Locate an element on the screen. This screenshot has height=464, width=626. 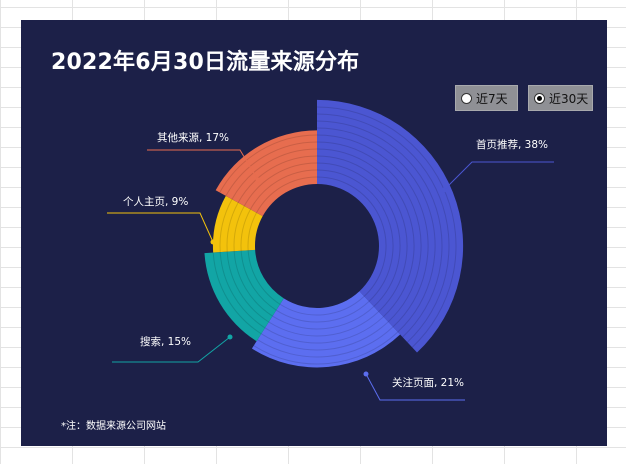
period-option-label: 近30天 is located at coordinates (569, 98).